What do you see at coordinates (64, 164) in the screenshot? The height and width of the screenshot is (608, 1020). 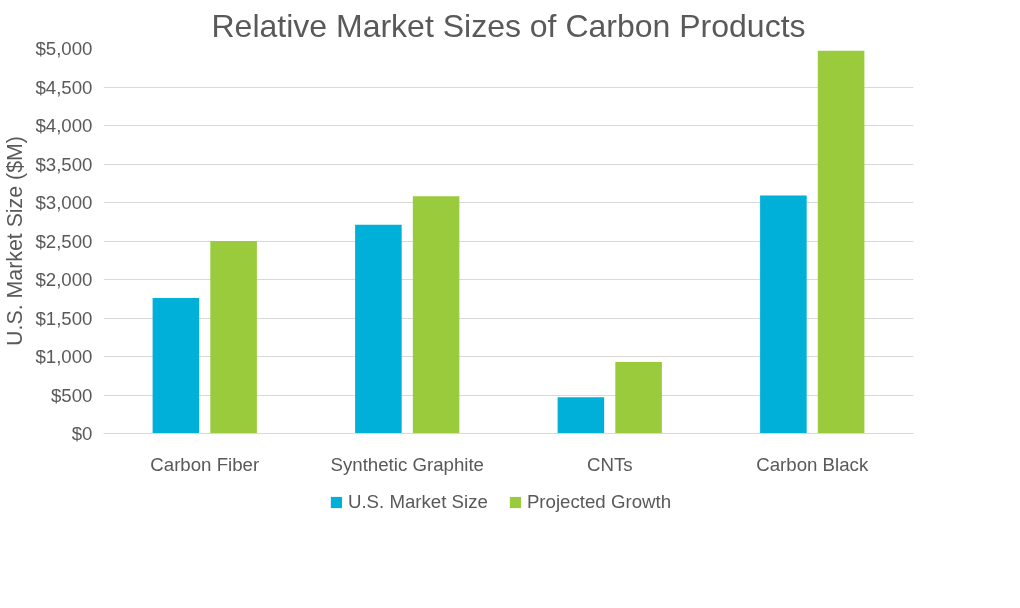 I see `y-tick-label: $3,500` at bounding box center [64, 164].